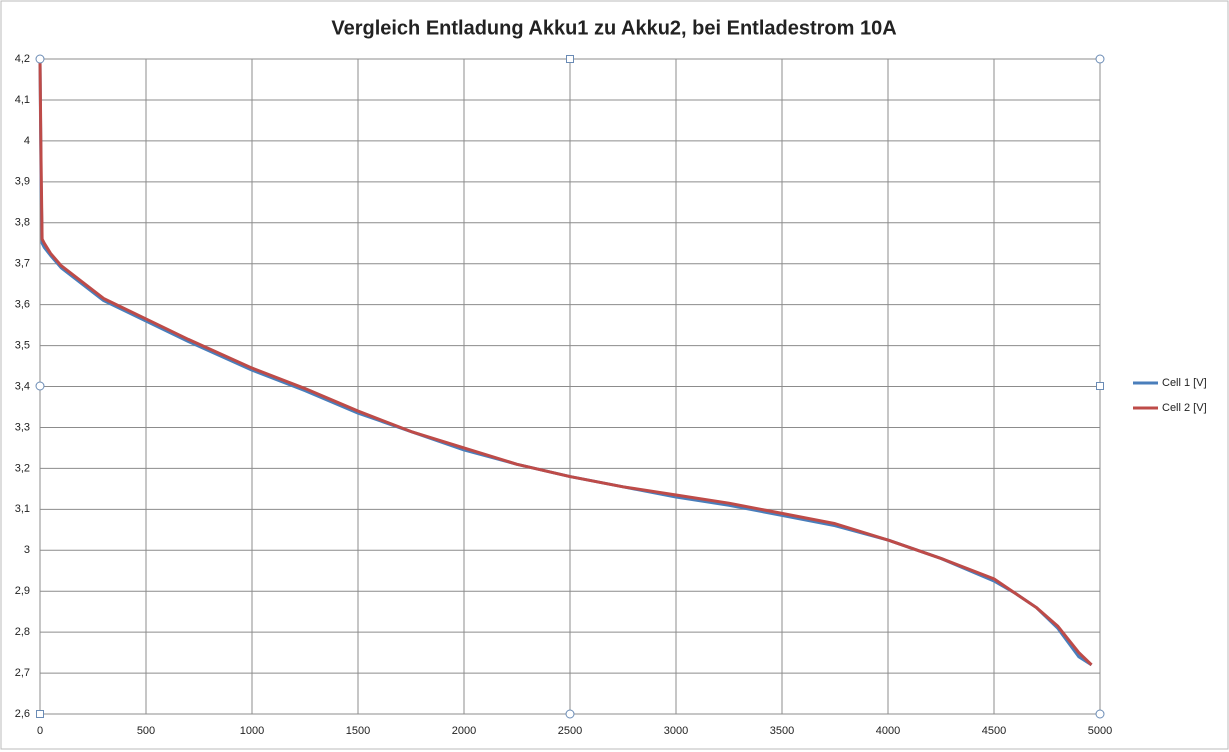 This screenshot has height=752, width=1229. What do you see at coordinates (22, 468) in the screenshot?
I see `y-tick-label: 3,2` at bounding box center [22, 468].